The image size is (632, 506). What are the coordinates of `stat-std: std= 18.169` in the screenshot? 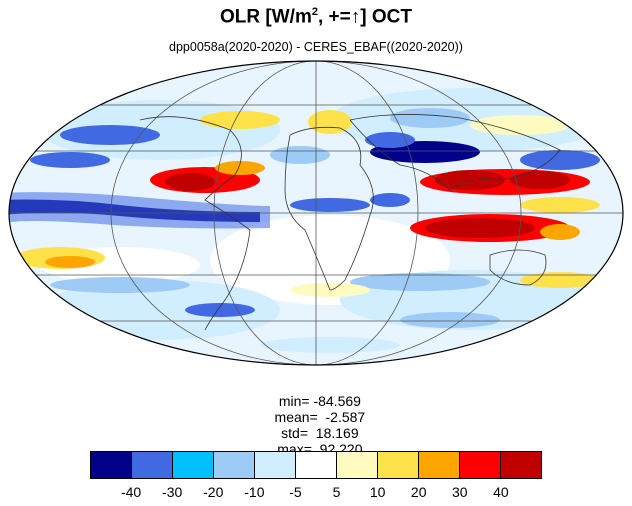 It's located at (320, 433).